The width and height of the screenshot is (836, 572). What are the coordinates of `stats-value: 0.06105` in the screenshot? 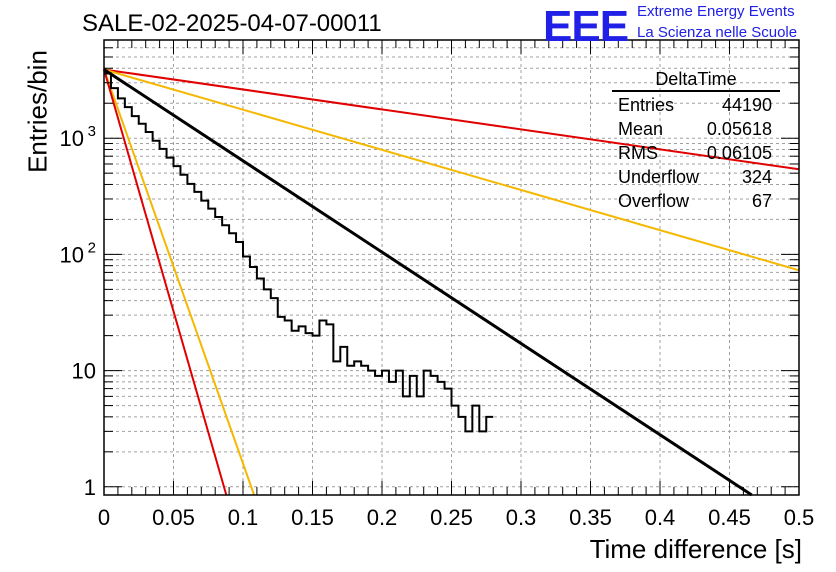 It's located at (739, 153).